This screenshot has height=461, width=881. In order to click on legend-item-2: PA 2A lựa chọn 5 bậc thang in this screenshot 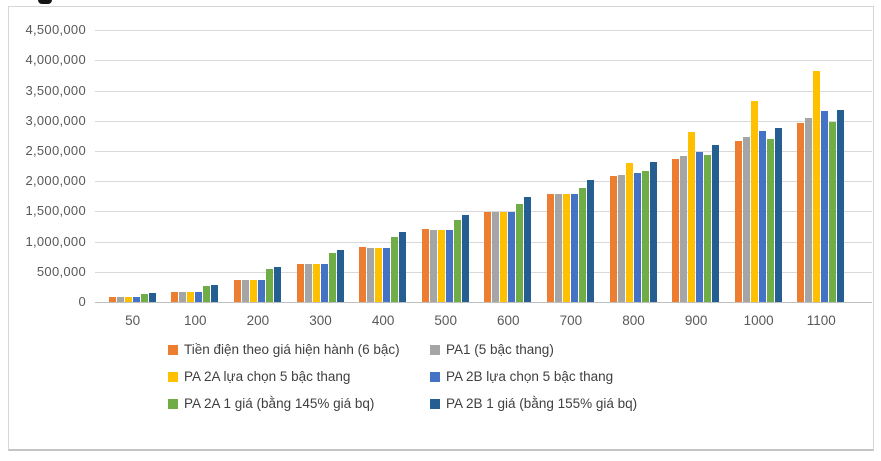, I will do `click(299, 376)`.